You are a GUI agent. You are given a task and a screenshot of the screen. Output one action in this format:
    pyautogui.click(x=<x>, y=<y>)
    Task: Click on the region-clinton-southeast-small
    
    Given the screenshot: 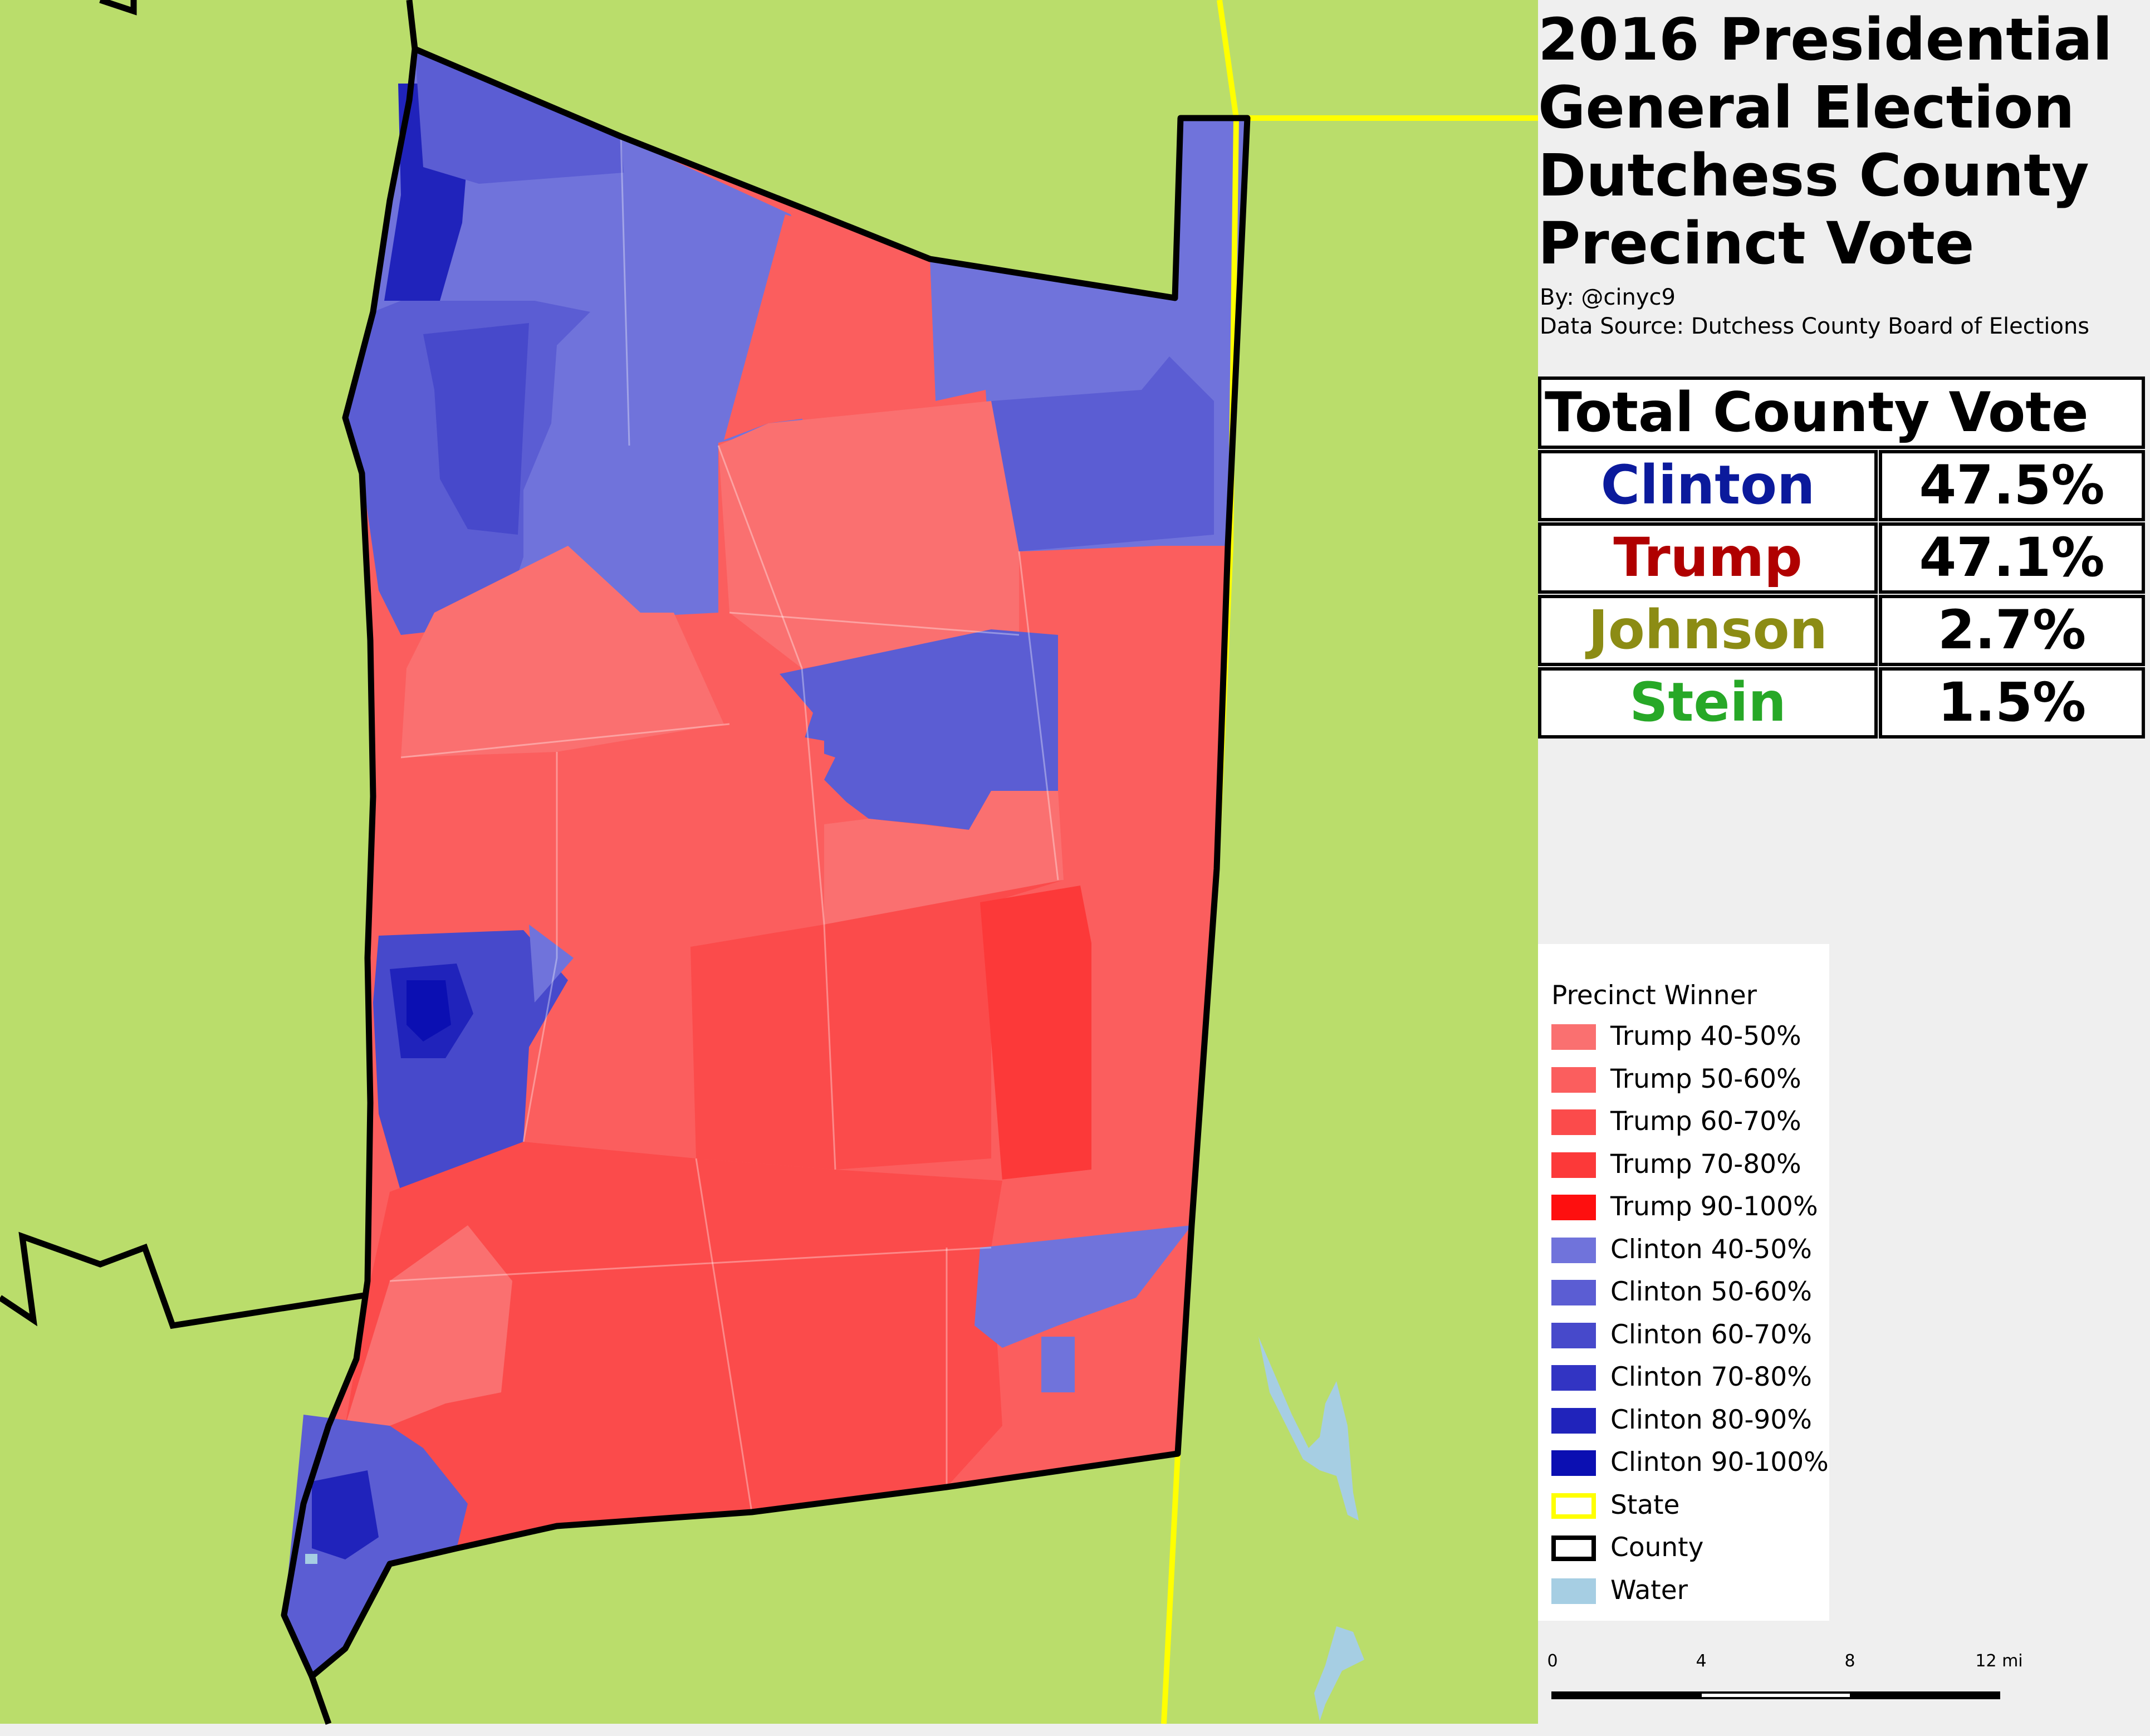 What is the action you would take?
    pyautogui.click(x=1058, y=1364)
    